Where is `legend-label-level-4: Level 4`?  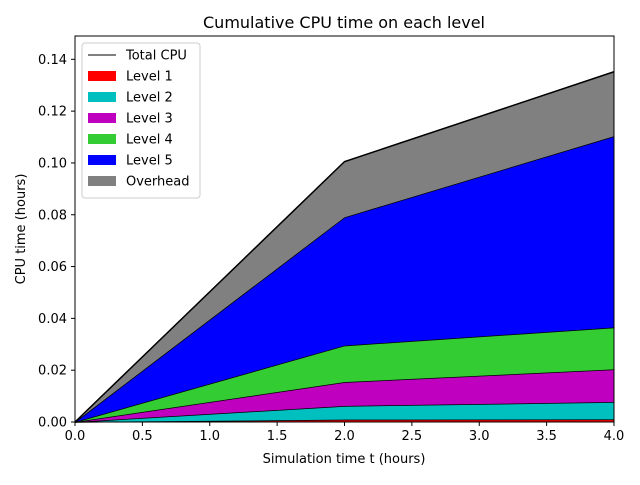 legend-label-level-4: Level 4 is located at coordinates (149, 140).